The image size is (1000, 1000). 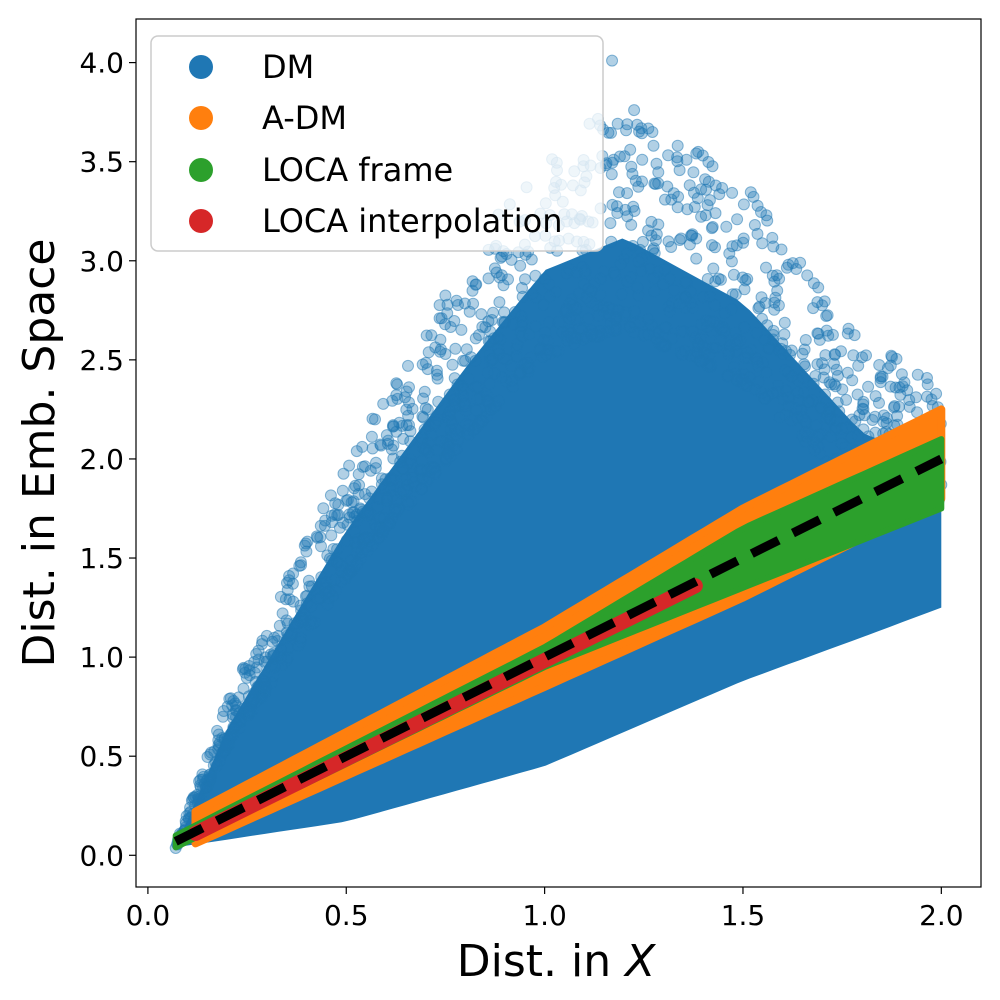 I want to click on x-tick-label: 1.0, so click(x=544, y=915).